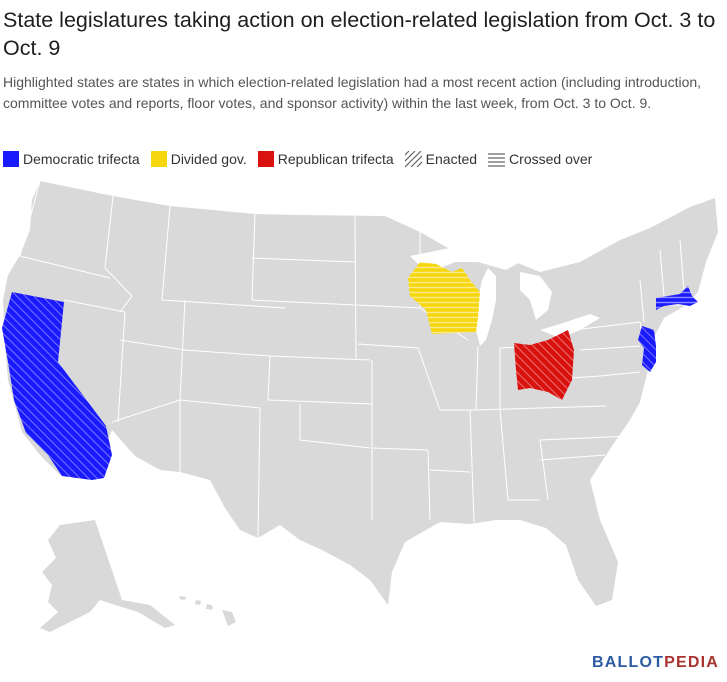  Describe the element at coordinates (551, 159) in the screenshot. I see `legend-crossed-label: Crossed over` at that location.